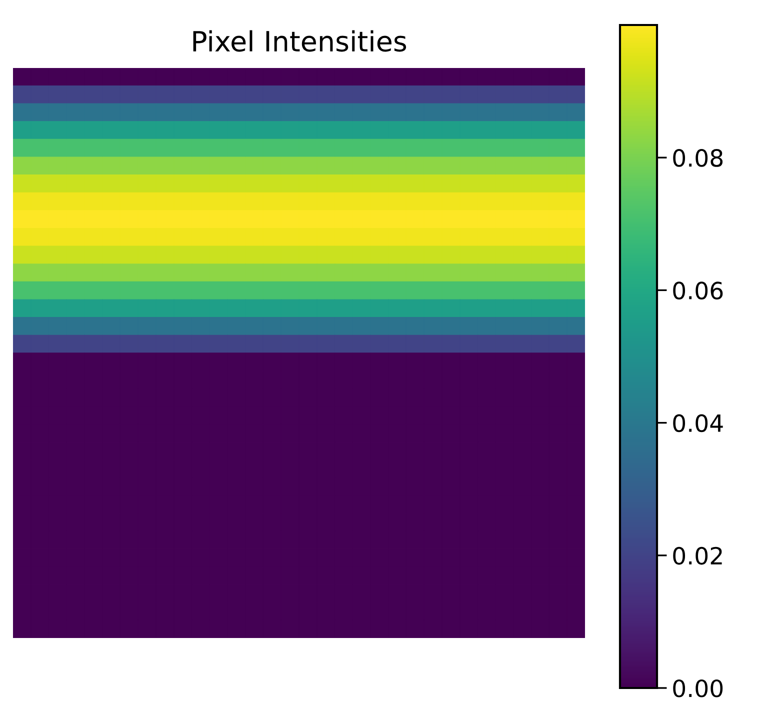 This screenshot has height=706, width=763. What do you see at coordinates (698, 291) in the screenshot?
I see `color-bar-label: 0.06` at bounding box center [698, 291].